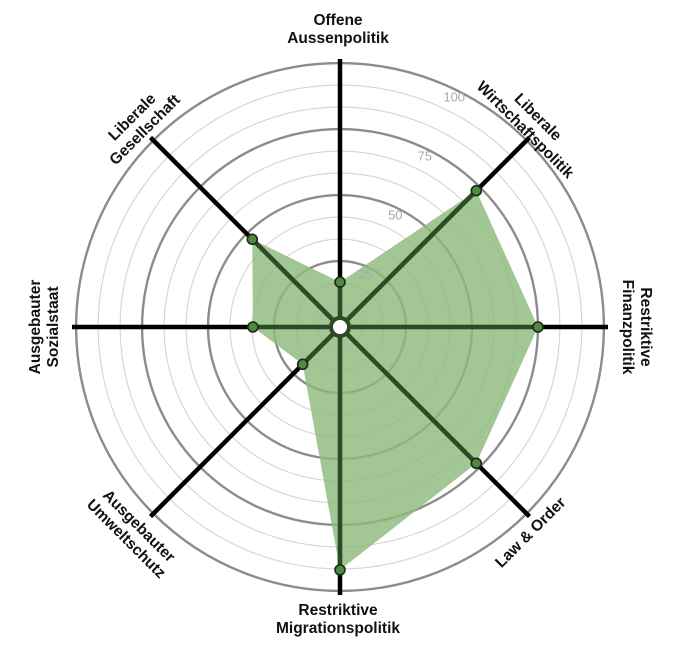 The image size is (680, 661). Describe the element at coordinates (53, 327) in the screenshot. I see `axis-label: Sozialstaat` at that location.